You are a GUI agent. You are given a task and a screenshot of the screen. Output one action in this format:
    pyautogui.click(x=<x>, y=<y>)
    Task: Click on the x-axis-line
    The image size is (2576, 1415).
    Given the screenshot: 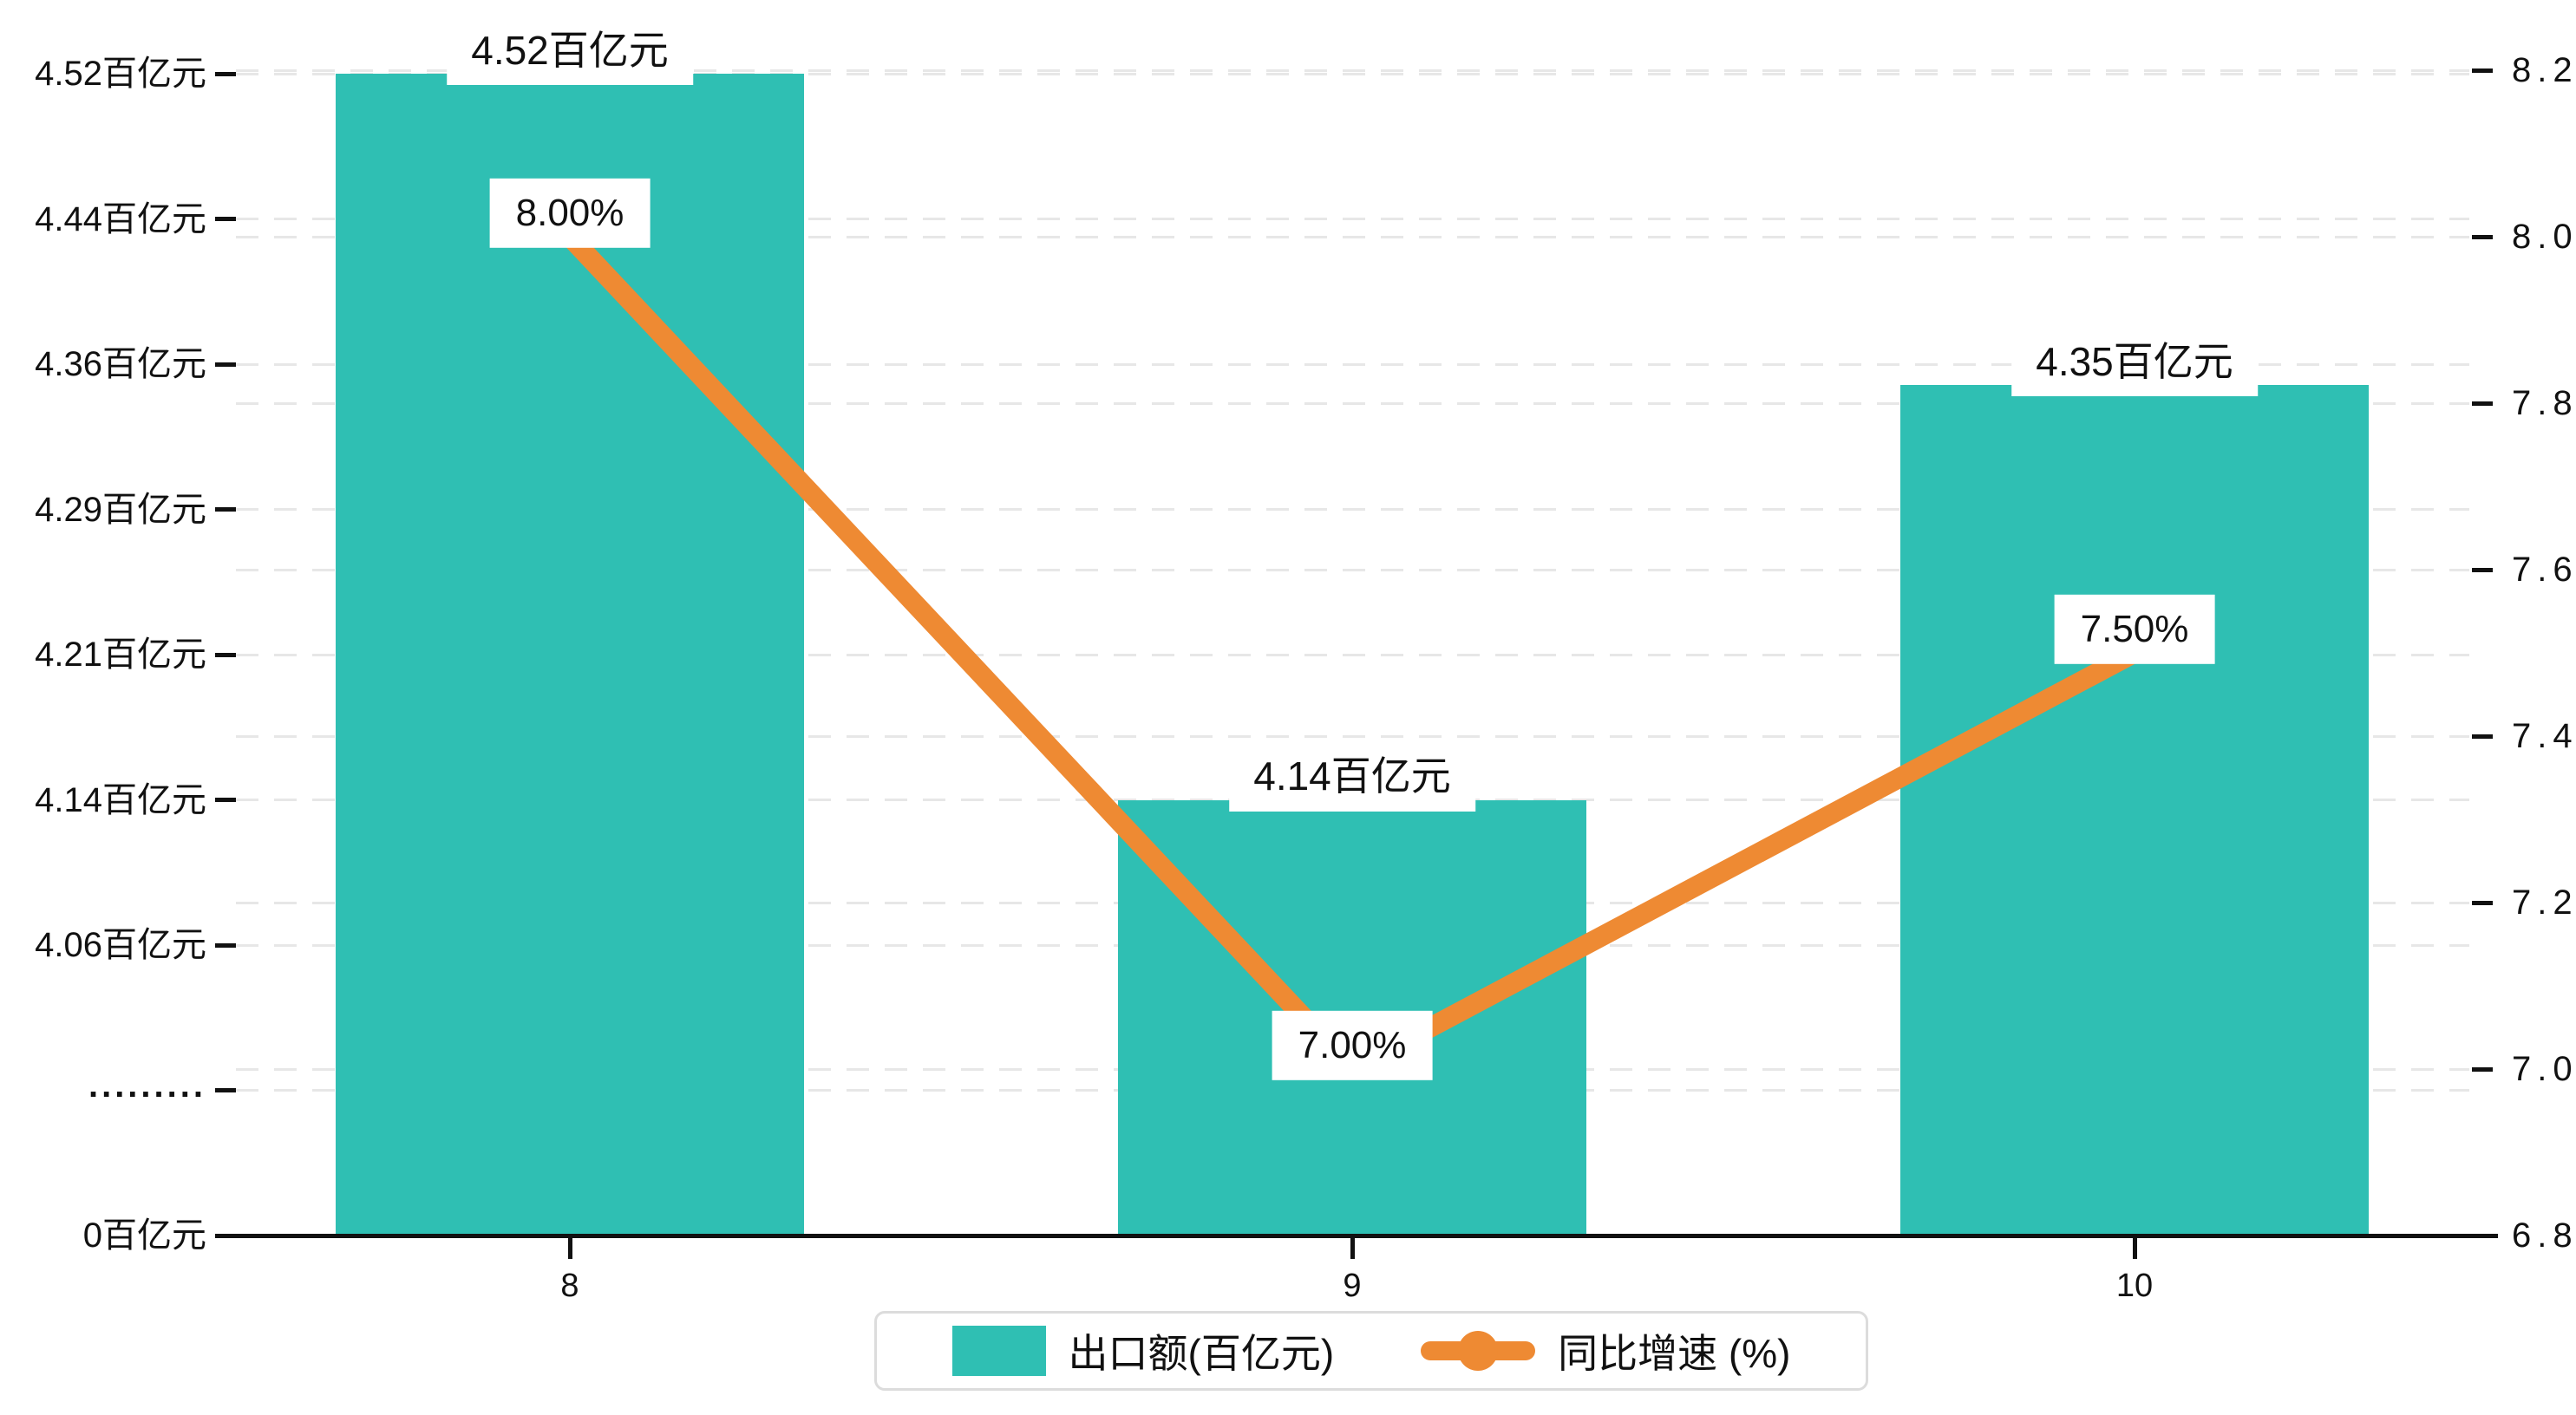 What is the action you would take?
    pyautogui.click(x=1356, y=1236)
    